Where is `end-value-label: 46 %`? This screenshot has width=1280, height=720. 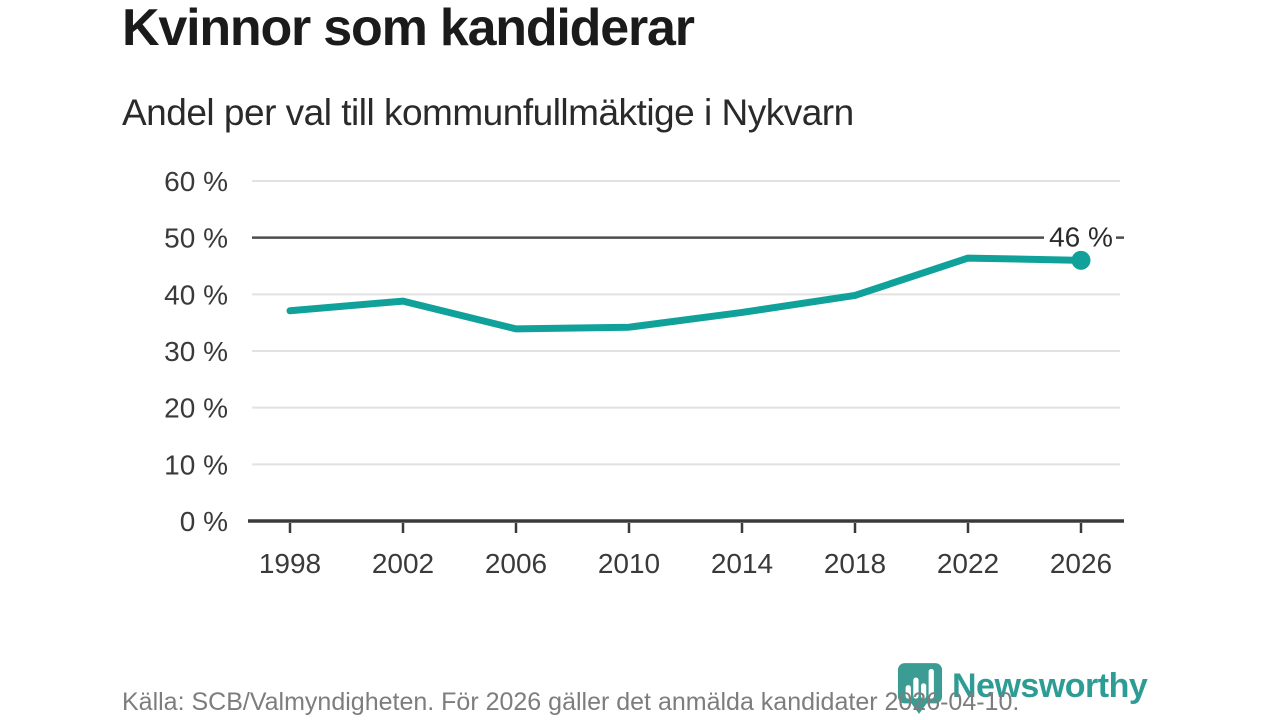
end-value-label: 46 % is located at coordinates (1081, 237).